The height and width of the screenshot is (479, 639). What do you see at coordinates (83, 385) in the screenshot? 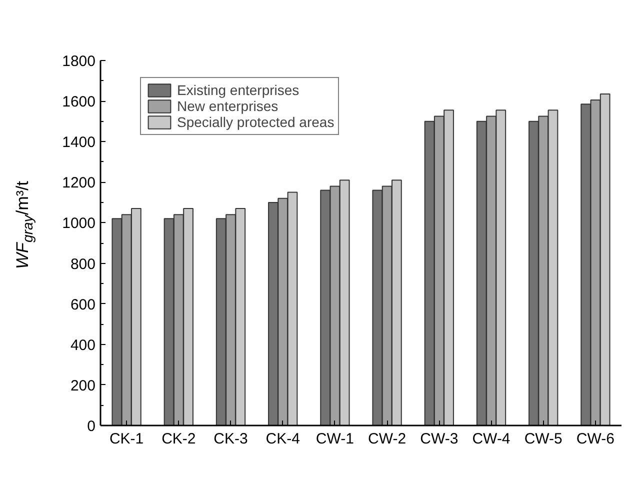
I see `y-tick-label: 200` at bounding box center [83, 385].